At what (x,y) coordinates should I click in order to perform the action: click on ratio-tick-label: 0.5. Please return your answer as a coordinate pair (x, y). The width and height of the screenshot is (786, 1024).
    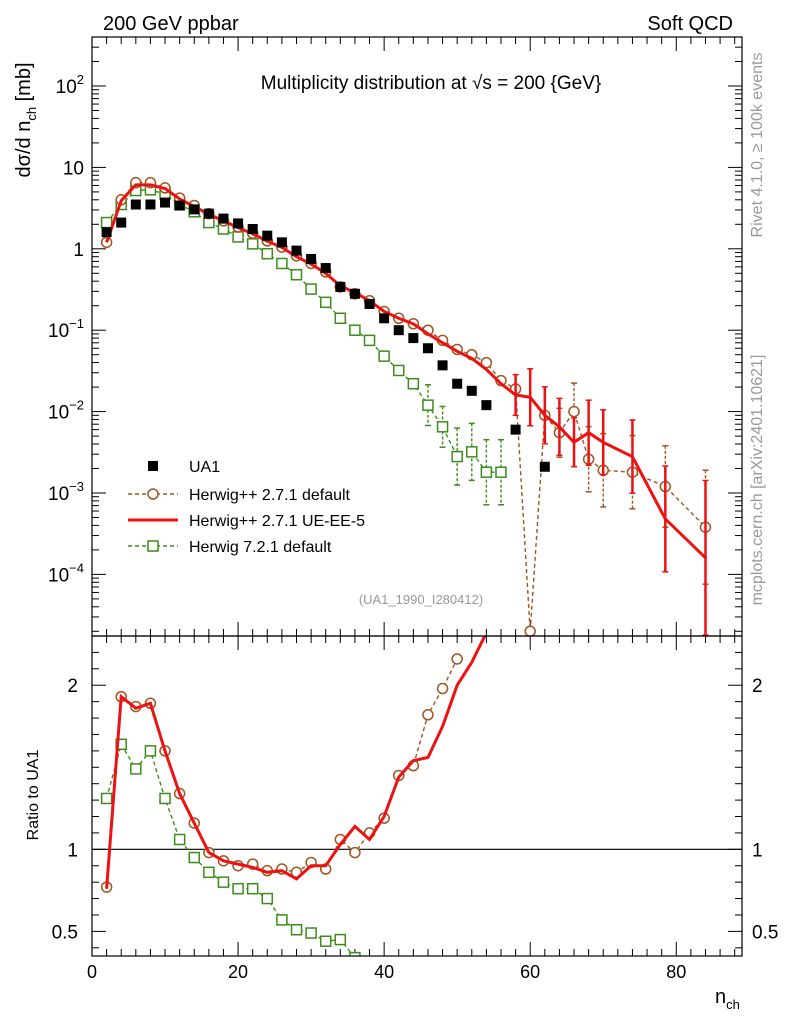
    Looking at the image, I should click on (65, 932).